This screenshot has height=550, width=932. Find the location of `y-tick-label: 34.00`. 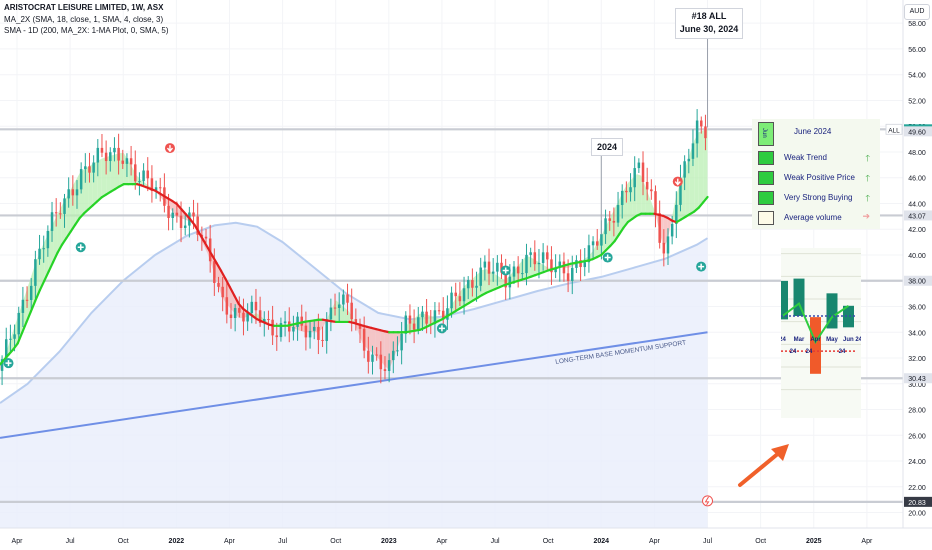

y-tick-label: 34.00 is located at coordinates (917, 333).